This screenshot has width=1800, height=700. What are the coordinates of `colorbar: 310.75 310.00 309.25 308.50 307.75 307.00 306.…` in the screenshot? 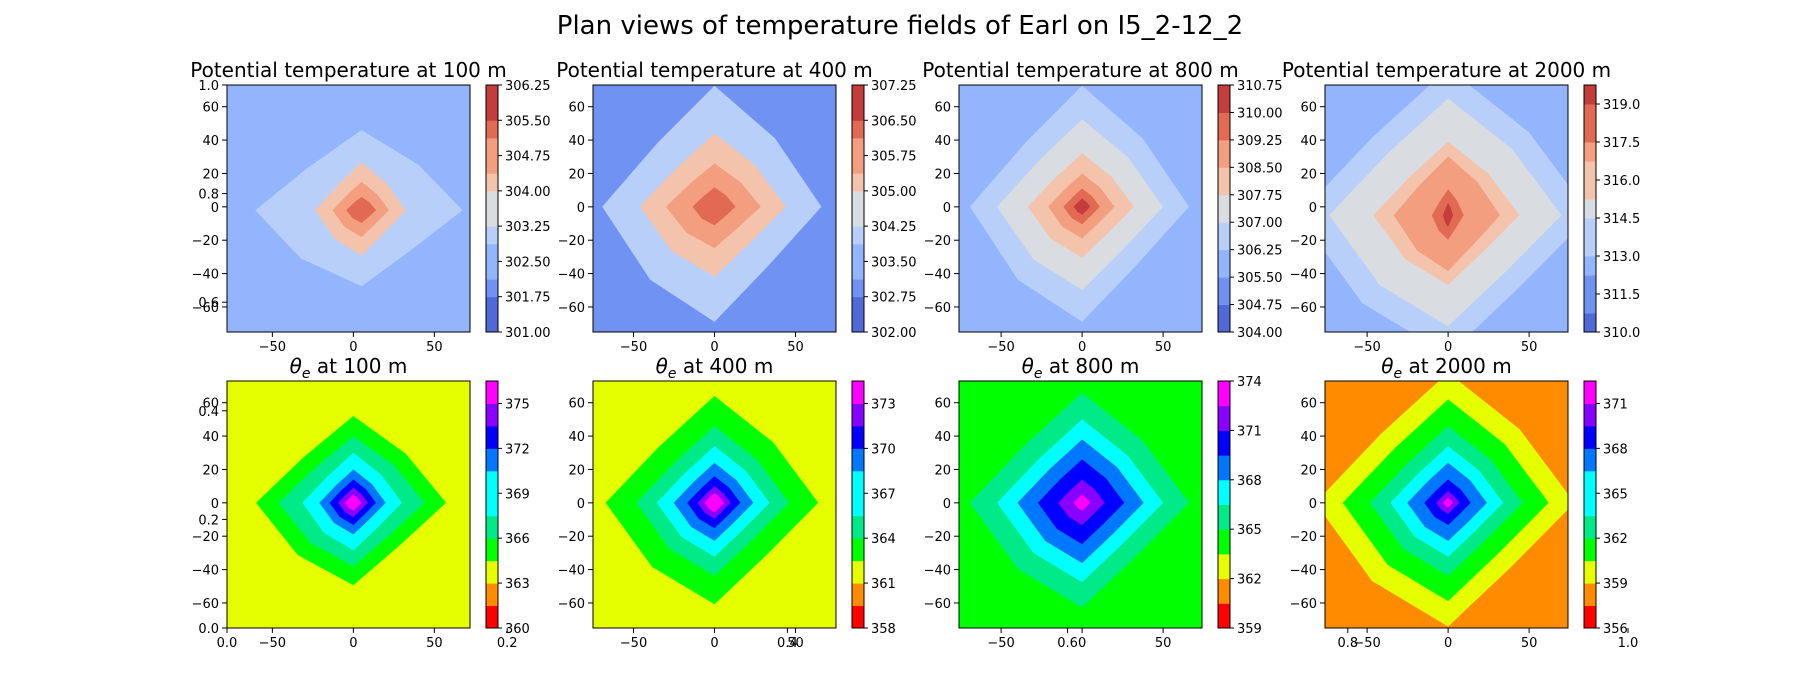 It's located at (1250, 210).